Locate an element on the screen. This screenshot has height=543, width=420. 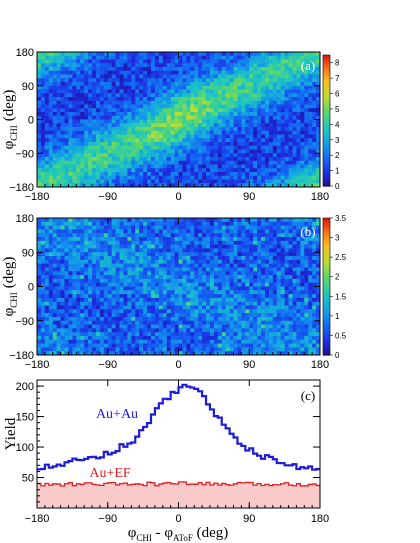
y-axis-title: φCHI(deg) is located at coordinates (10, 120).